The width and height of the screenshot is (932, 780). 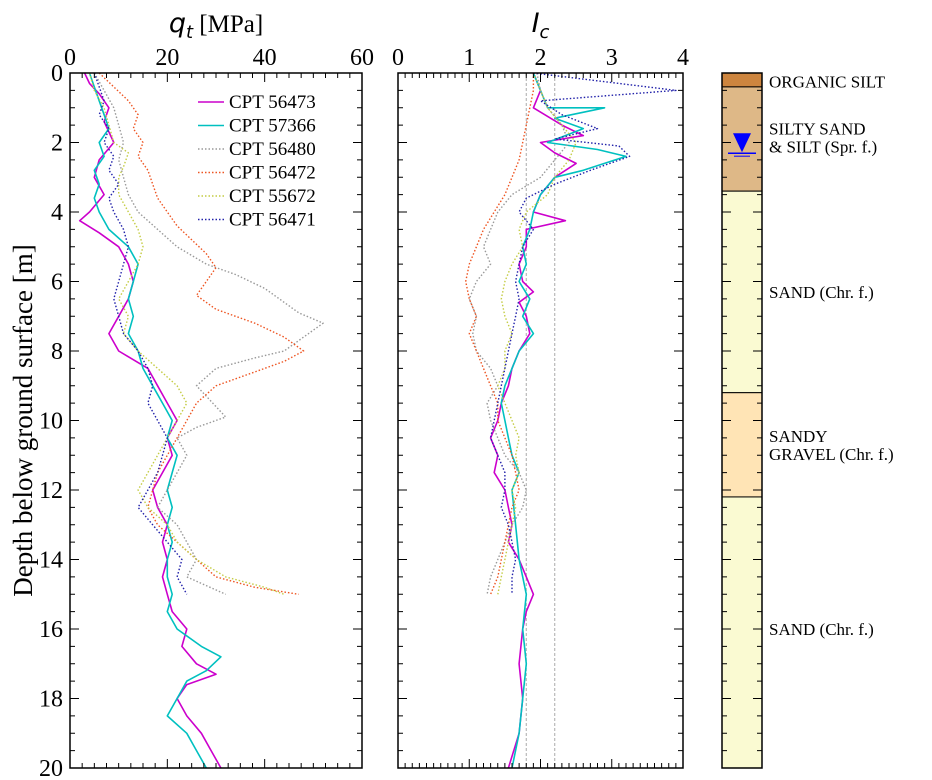 I want to click on ic-x-tick-label: 0, so click(x=398, y=58).